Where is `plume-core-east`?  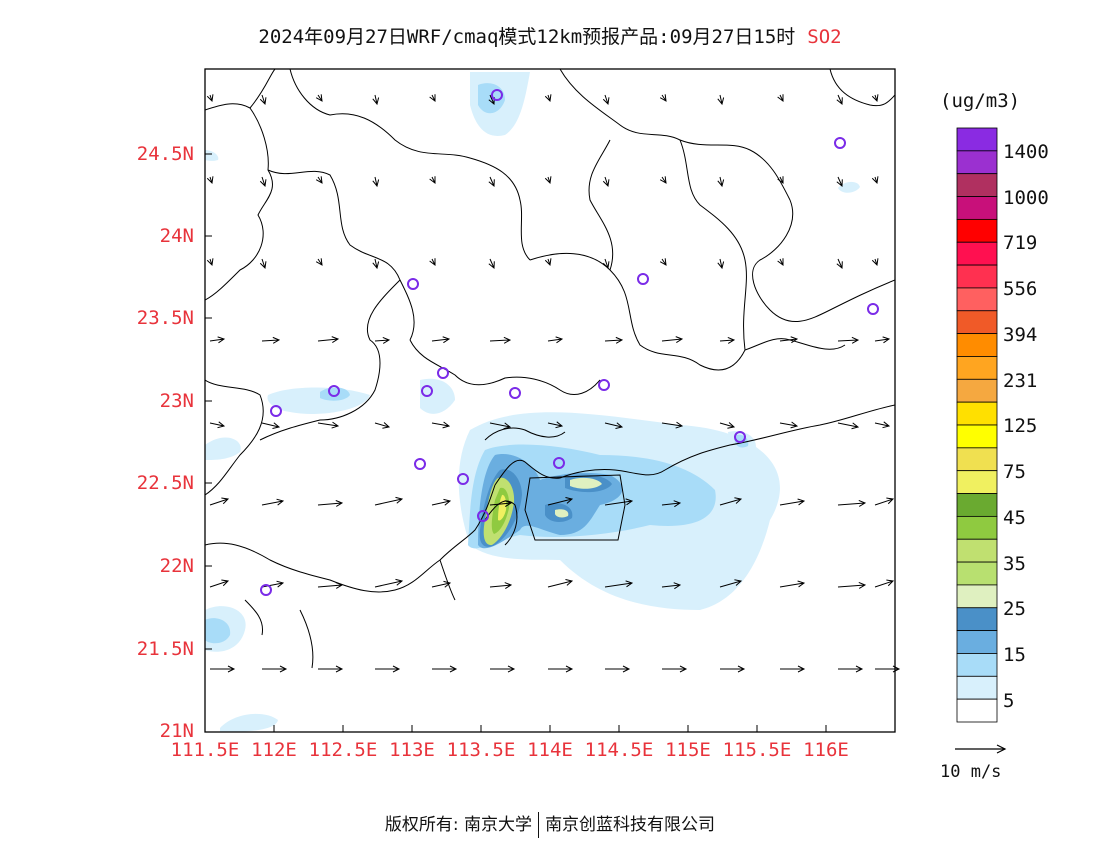
plume-core-east is located at coordinates (586, 483).